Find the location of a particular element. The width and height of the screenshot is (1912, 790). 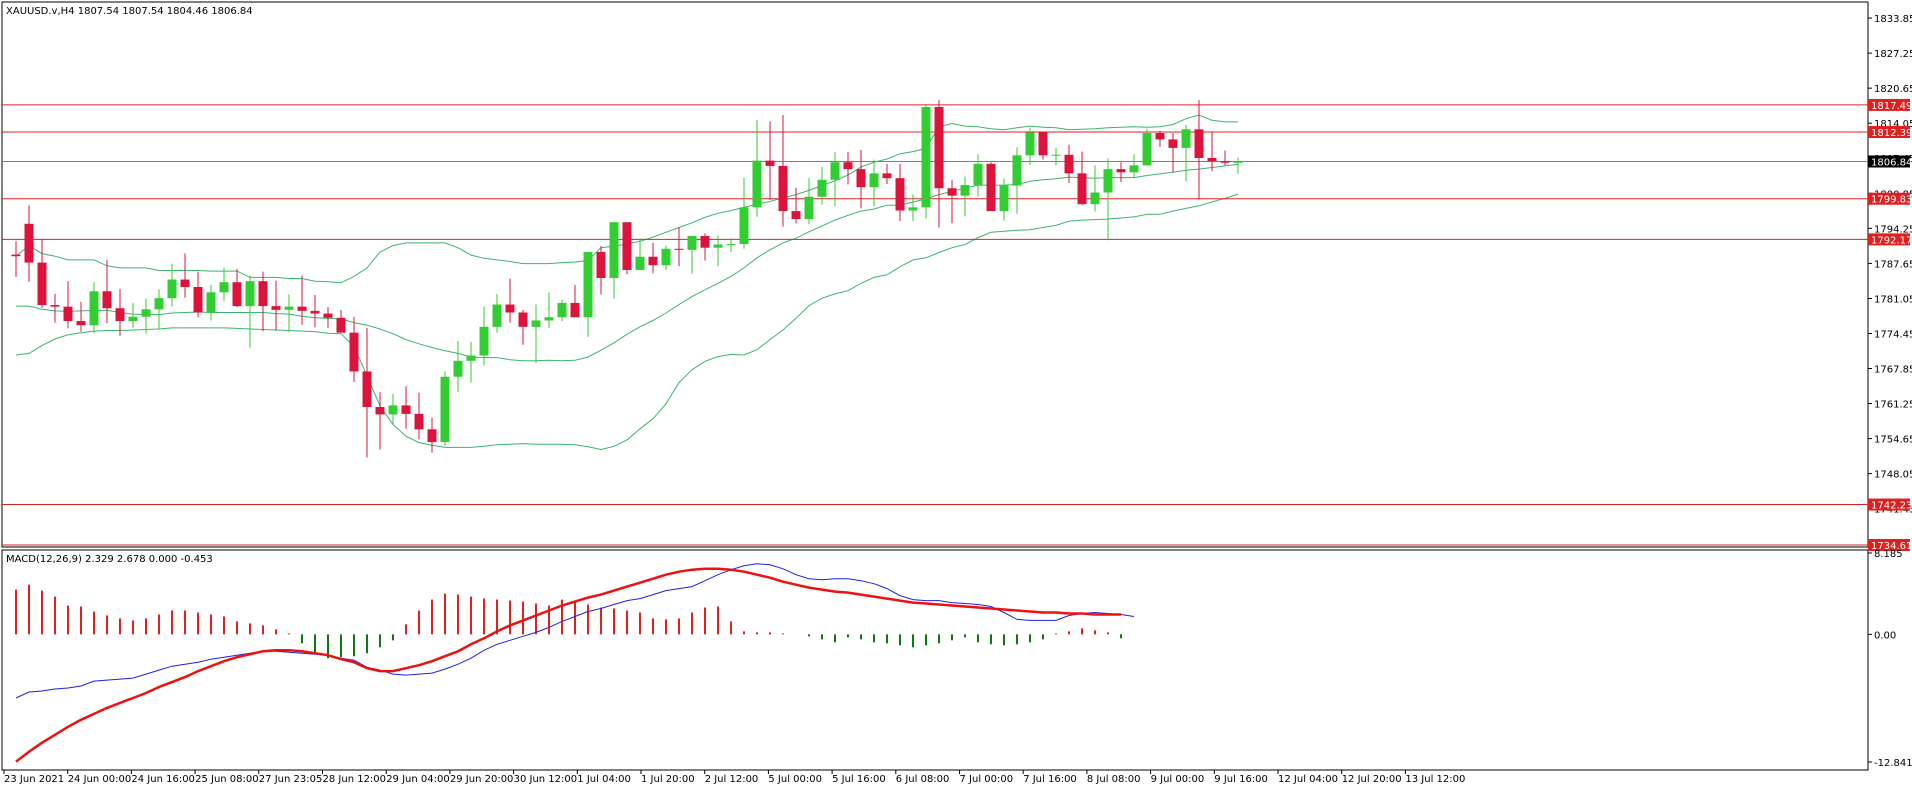

macd-indicator is located at coordinates (575, 663).